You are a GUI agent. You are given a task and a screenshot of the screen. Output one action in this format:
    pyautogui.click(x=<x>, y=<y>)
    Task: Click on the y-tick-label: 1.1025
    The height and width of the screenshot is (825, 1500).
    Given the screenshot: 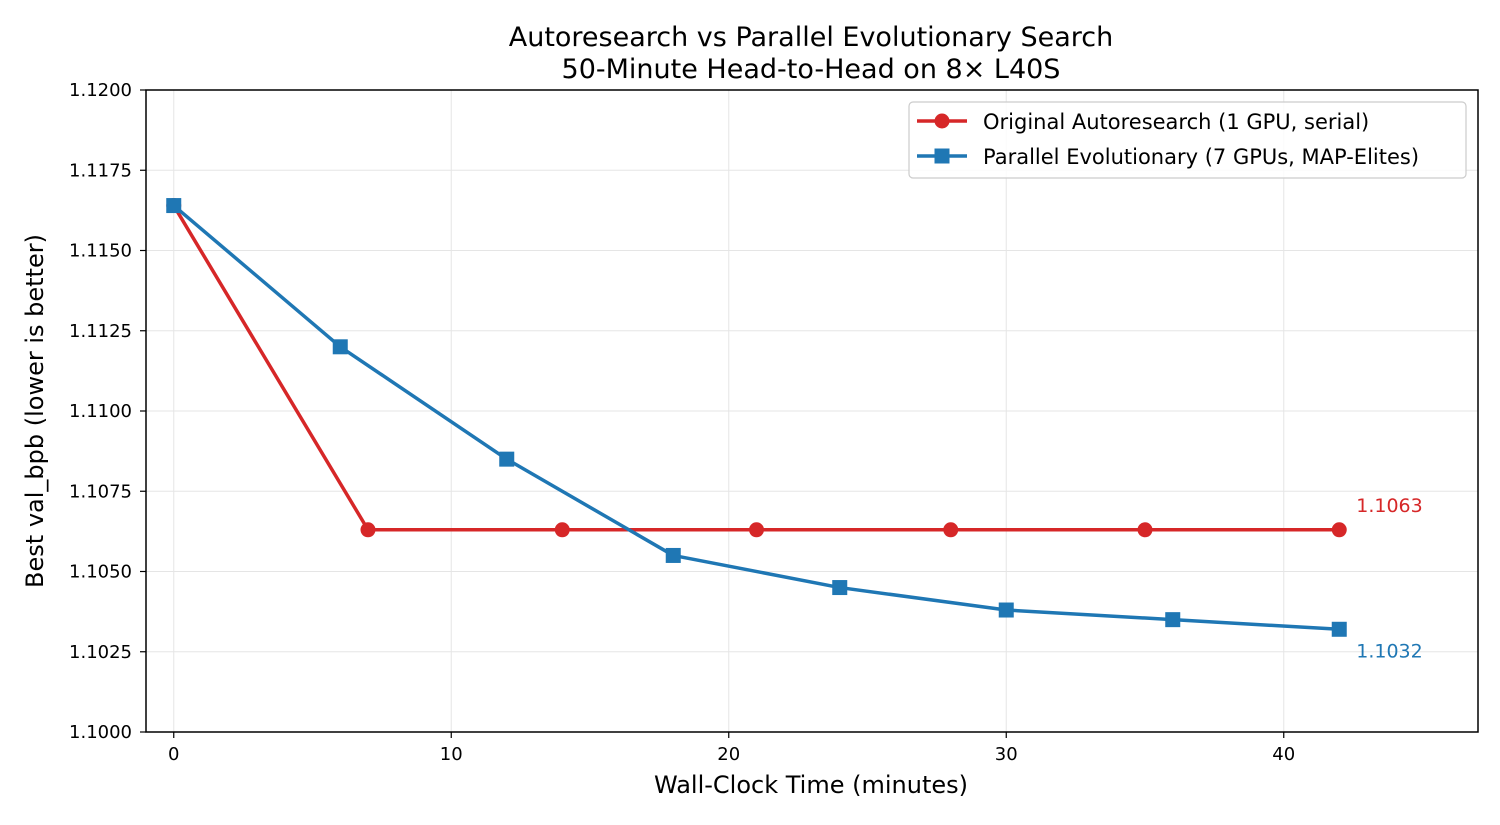 What is the action you would take?
    pyautogui.click(x=100, y=652)
    